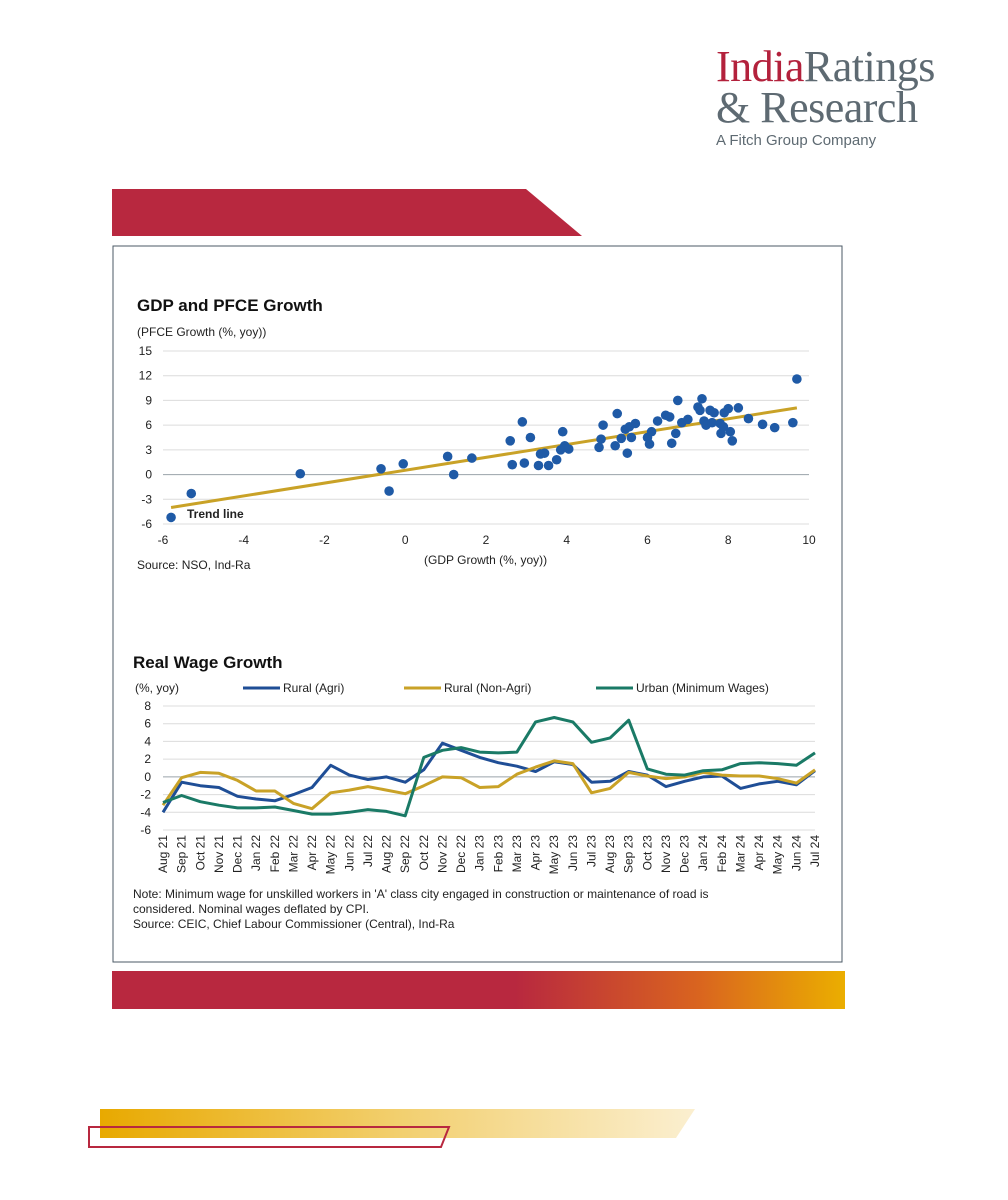  What do you see at coordinates (182, 854) in the screenshot?
I see `line-x-tick: Sep 21` at bounding box center [182, 854].